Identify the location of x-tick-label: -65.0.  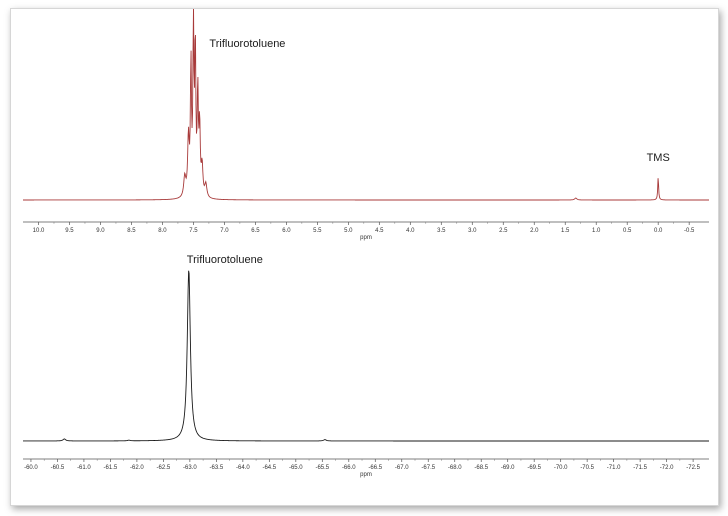
(296, 468).